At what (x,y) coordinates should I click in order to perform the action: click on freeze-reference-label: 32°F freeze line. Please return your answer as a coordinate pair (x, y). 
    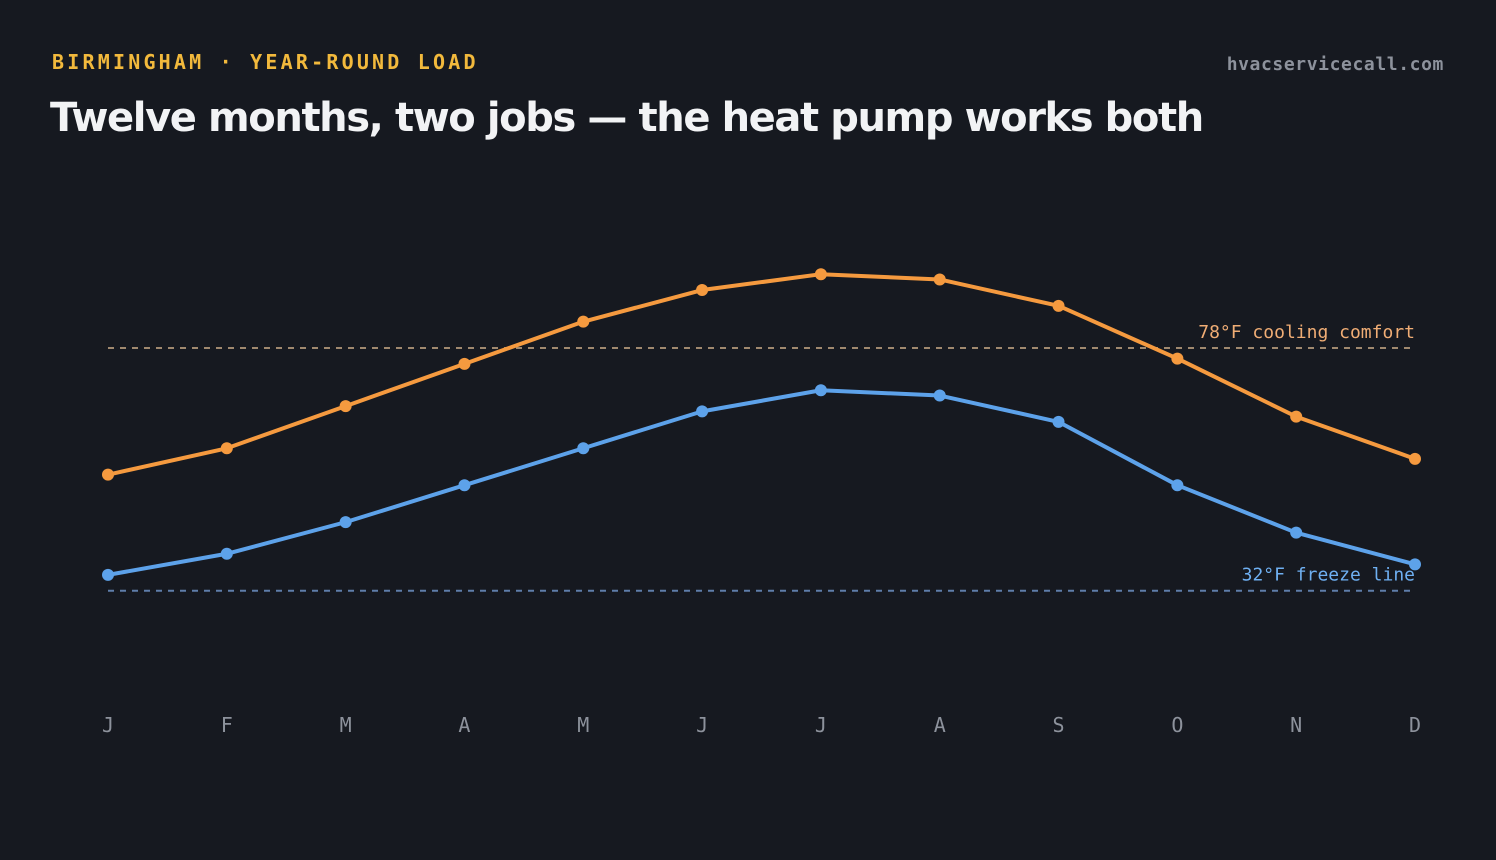
    Looking at the image, I should click on (1328, 575).